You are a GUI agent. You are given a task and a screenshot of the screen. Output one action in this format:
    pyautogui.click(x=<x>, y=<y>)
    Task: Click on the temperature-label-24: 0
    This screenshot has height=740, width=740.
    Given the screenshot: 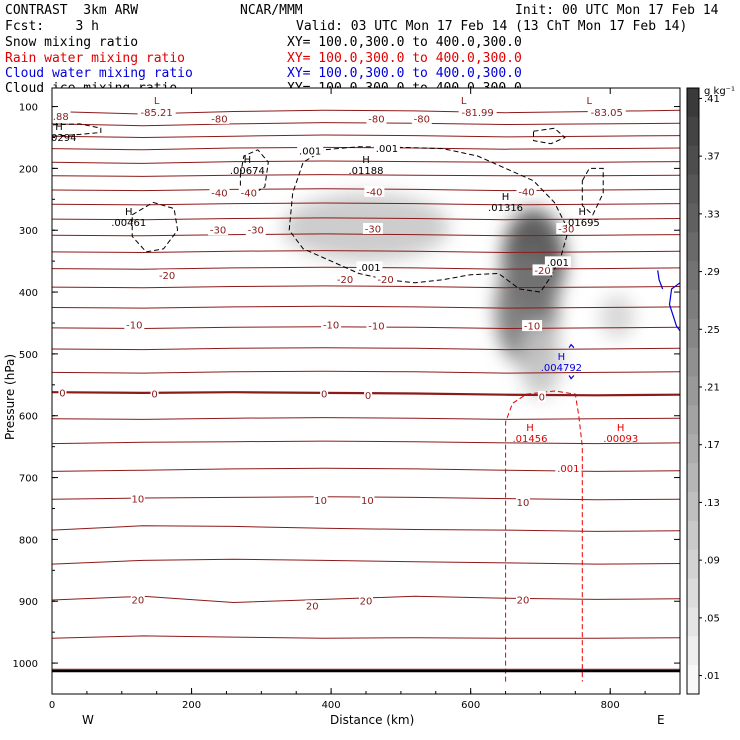 What is the action you would take?
    pyautogui.click(x=324, y=395)
    